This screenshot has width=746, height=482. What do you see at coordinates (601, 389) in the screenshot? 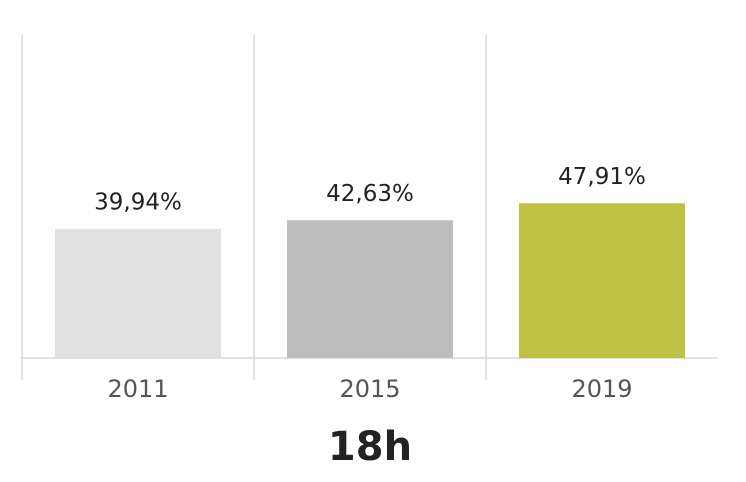
I see `x-tick-label: 2019` at bounding box center [601, 389].